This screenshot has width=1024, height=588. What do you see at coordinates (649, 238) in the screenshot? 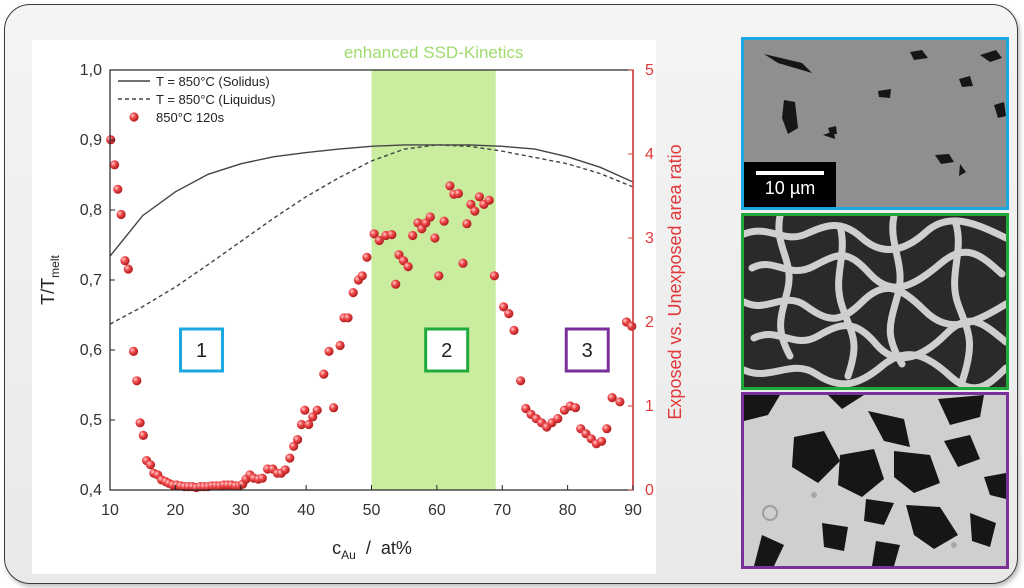
I see `y-right-tick-label: 3` at bounding box center [649, 238].